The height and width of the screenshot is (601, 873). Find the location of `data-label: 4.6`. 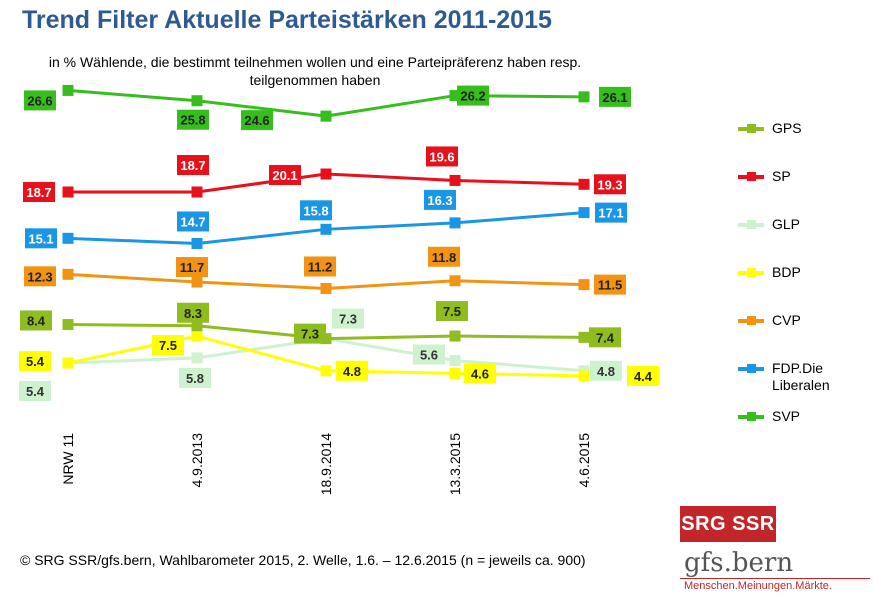

data-label: 4.6 is located at coordinates (480, 373).